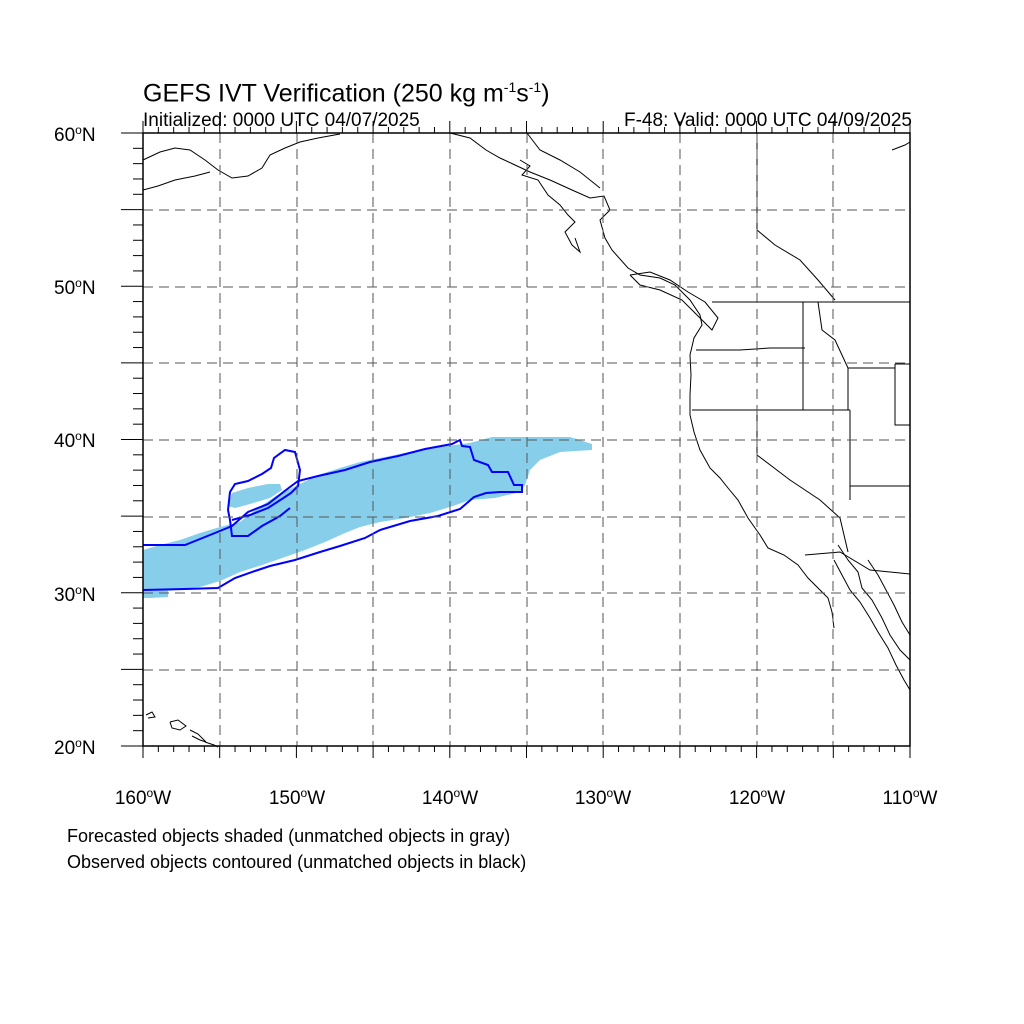 The width and height of the screenshot is (1024, 1024). I want to click on observed-contour-main, so click(332, 514).